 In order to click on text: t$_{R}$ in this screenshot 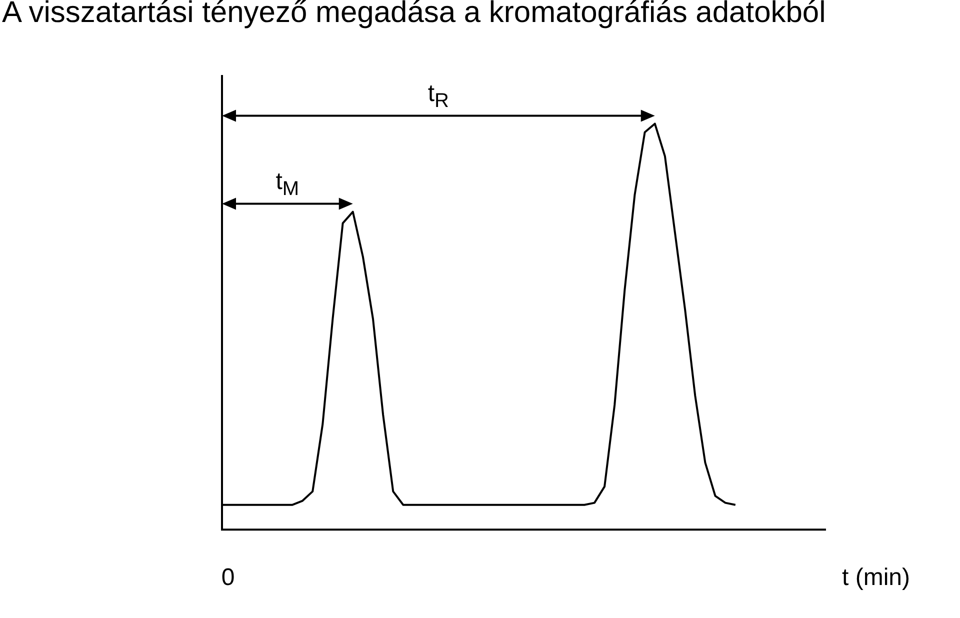, I will do `click(438, 96)`.